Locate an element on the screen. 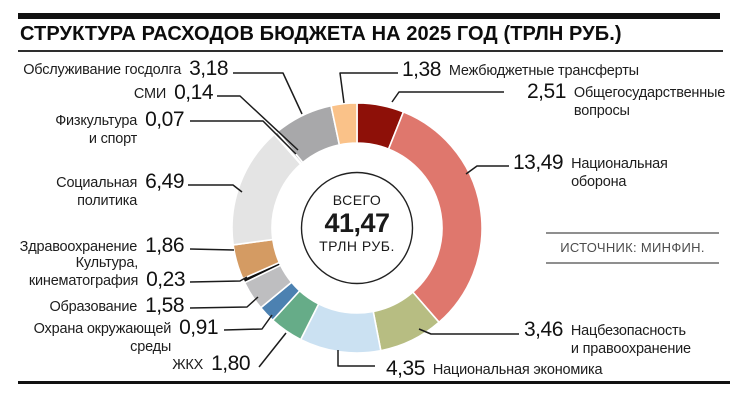 This screenshot has height=411, width=750. callout-label: Нацбезопасность is located at coordinates (628, 331).